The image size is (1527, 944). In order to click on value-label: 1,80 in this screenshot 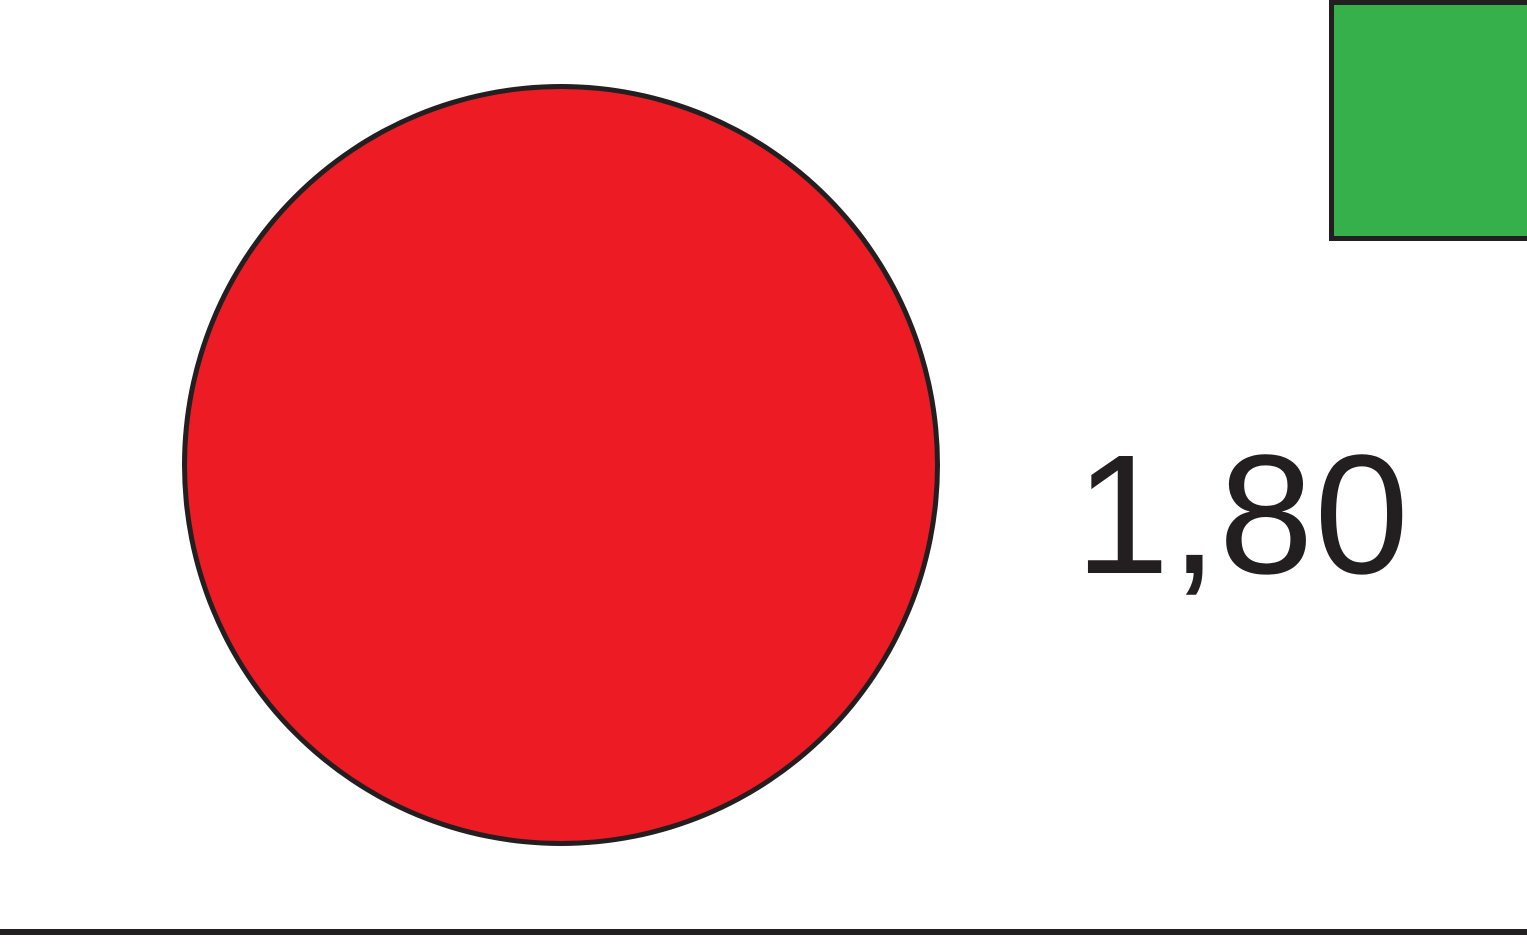, I will do `click(1242, 515)`.